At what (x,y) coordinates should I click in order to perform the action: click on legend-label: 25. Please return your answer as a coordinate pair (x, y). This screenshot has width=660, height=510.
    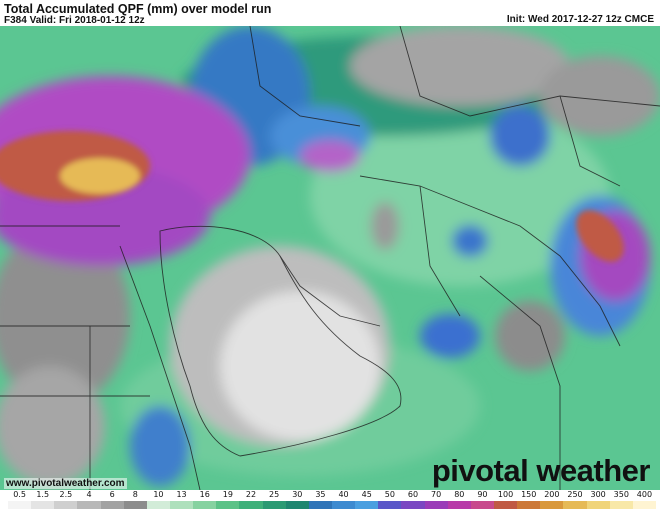
    Looking at the image, I should click on (274, 494).